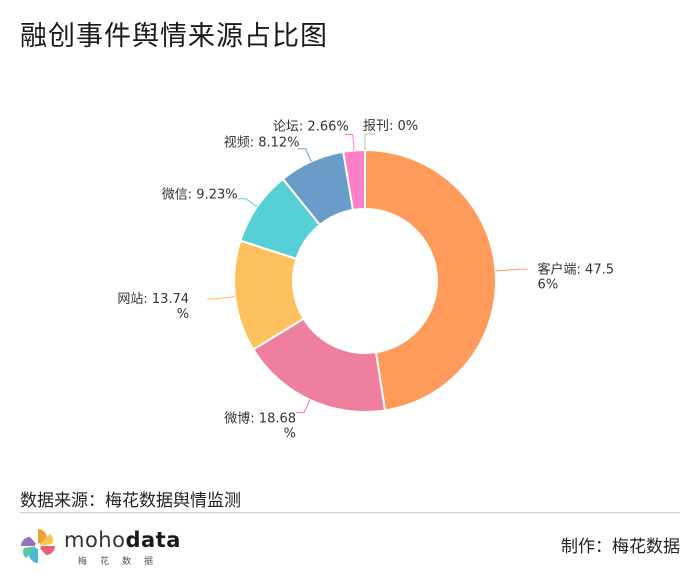 This screenshot has height=576, width=700. I want to click on pinwheel-logo-icon, so click(38, 546).